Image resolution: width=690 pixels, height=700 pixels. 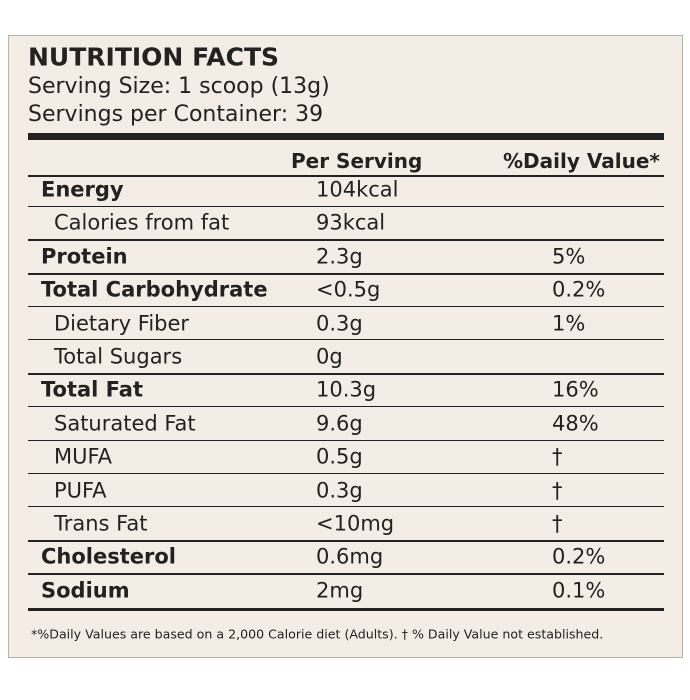 I want to click on row-name: Protein, so click(x=84, y=256).